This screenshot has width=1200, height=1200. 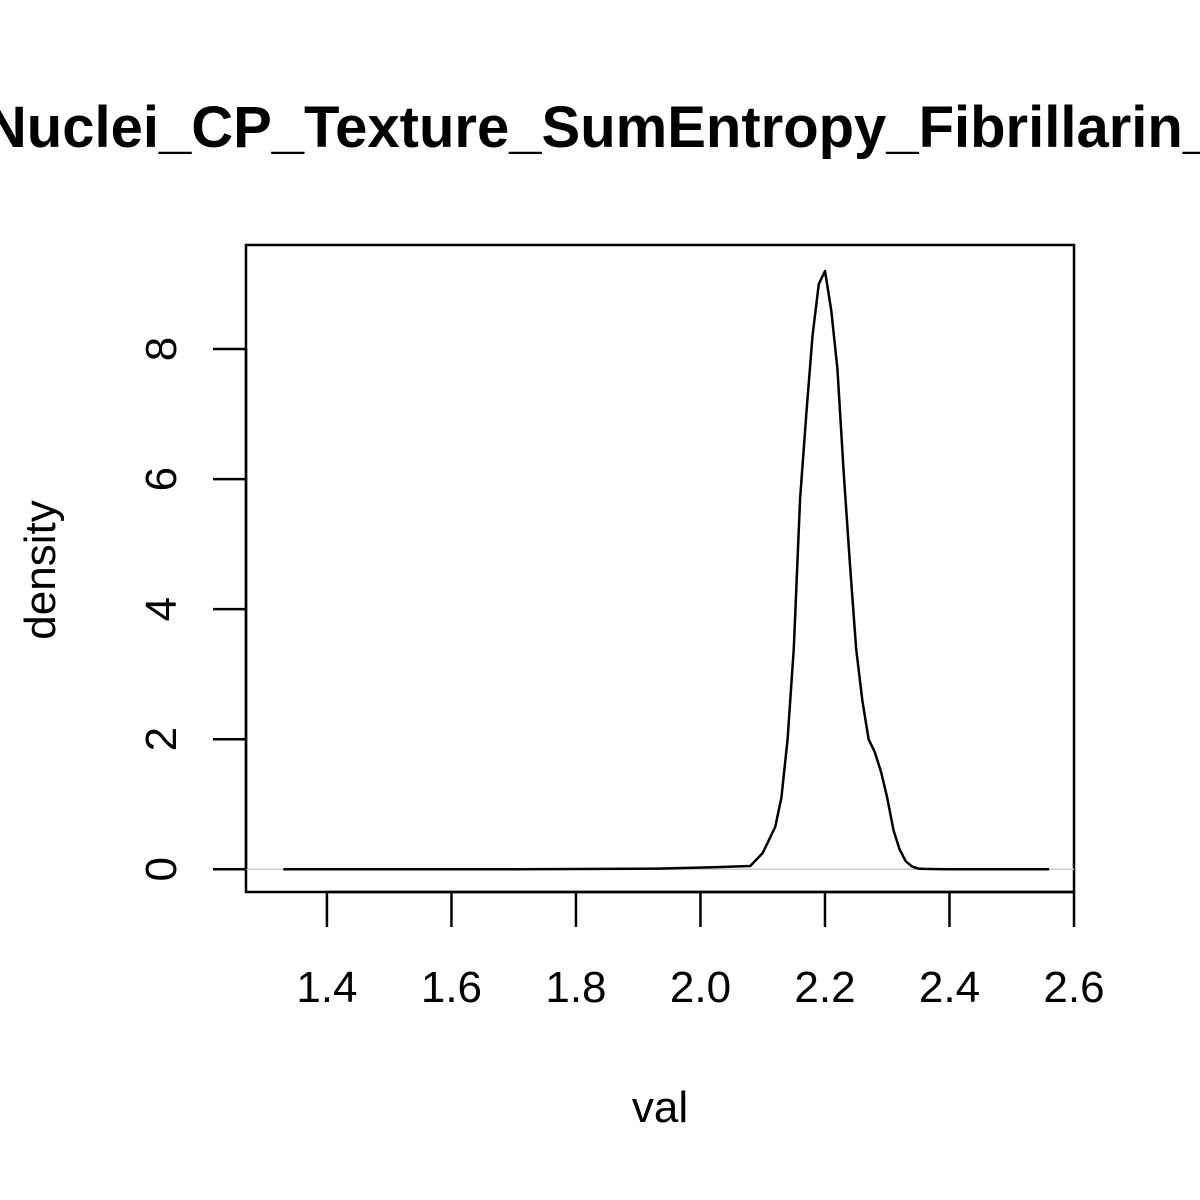 I want to click on y-axis: 0 2 4 6 8, so click(x=192, y=609).